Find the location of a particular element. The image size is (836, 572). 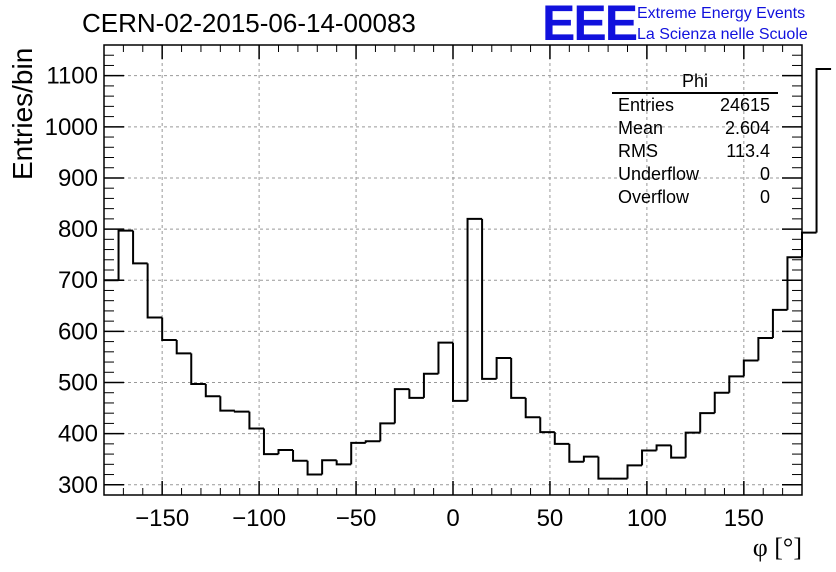

chart-title: CERN-02-2015-06-14-00083 is located at coordinates (249, 23).